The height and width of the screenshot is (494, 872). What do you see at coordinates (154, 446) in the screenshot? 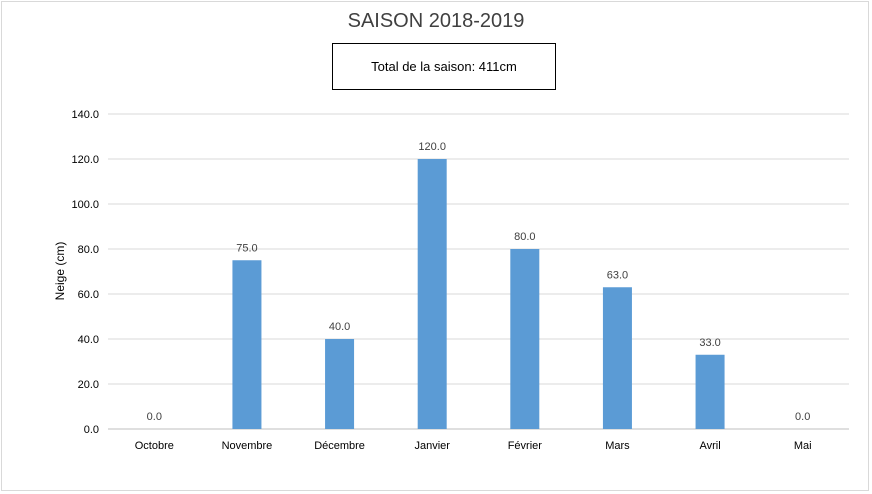
I see `x-tick-label: Octobre` at bounding box center [154, 446].